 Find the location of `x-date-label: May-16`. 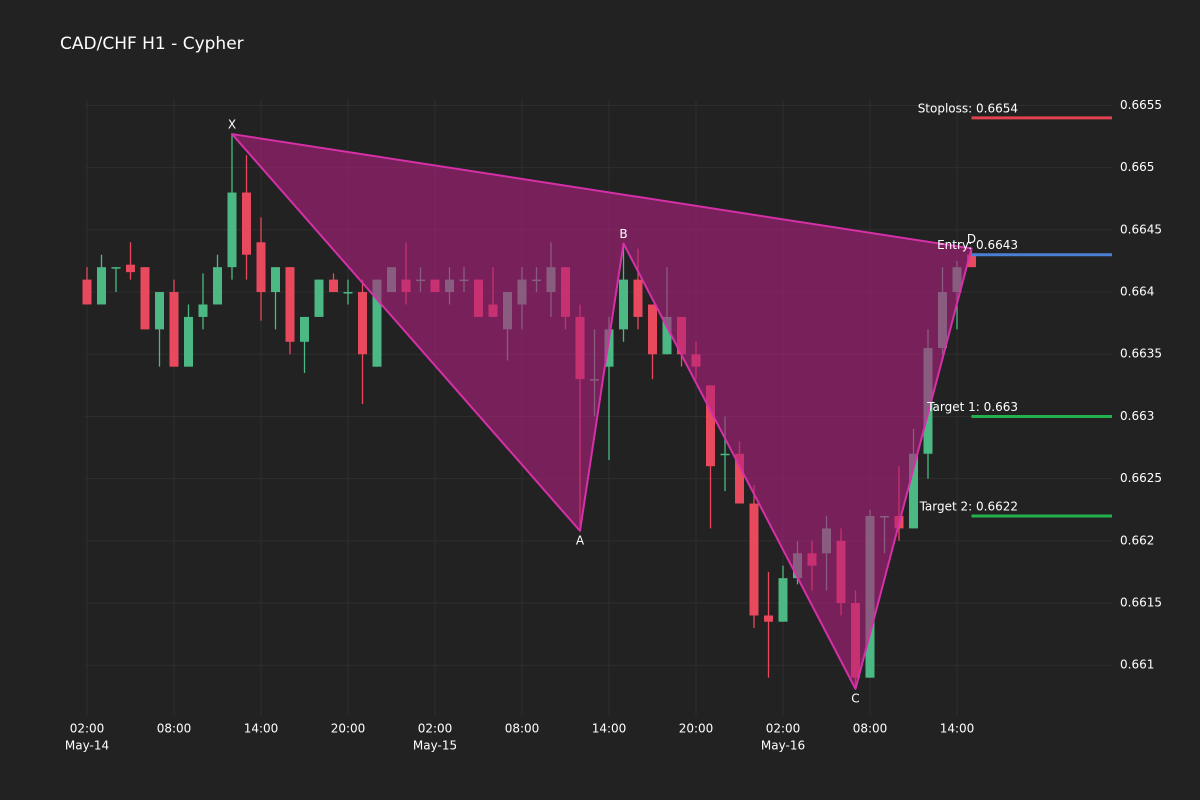

x-date-label: May-16 is located at coordinates (783, 746).